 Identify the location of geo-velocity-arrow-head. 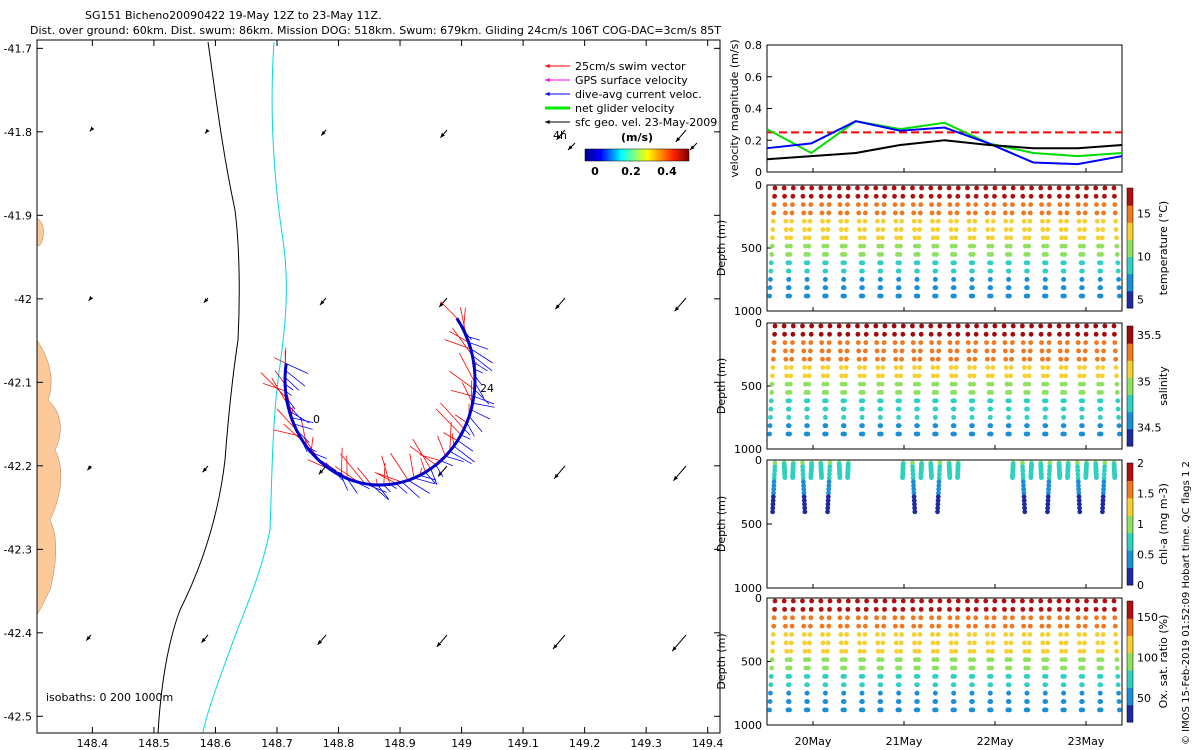
(442, 135).